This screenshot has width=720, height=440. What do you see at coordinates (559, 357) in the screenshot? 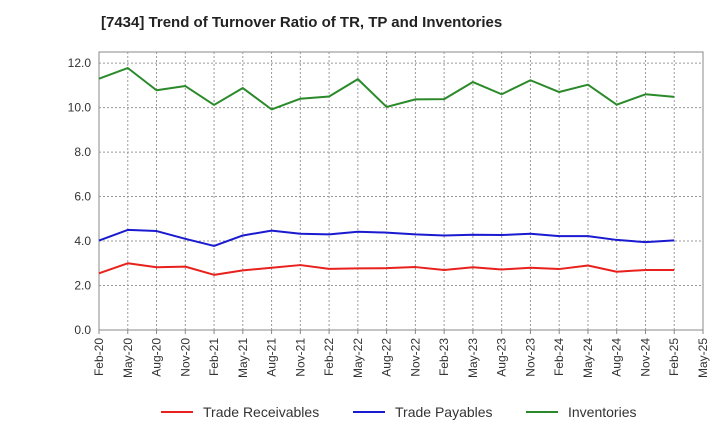
I see `x-tick-label: Feb-24` at bounding box center [559, 357].